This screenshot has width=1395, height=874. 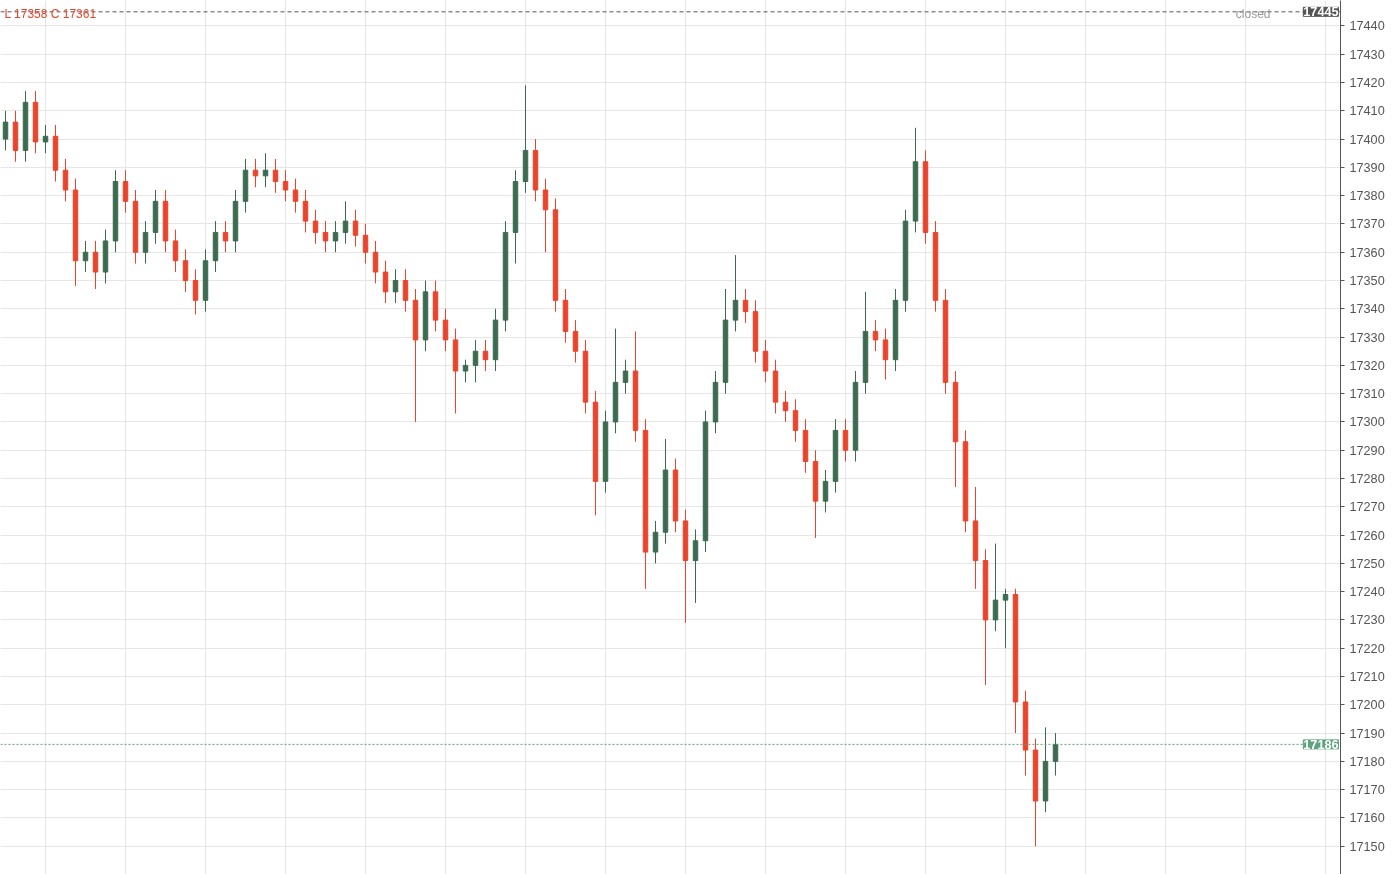 What do you see at coordinates (1367, 790) in the screenshot?
I see `y-tick-label: 17170` at bounding box center [1367, 790].